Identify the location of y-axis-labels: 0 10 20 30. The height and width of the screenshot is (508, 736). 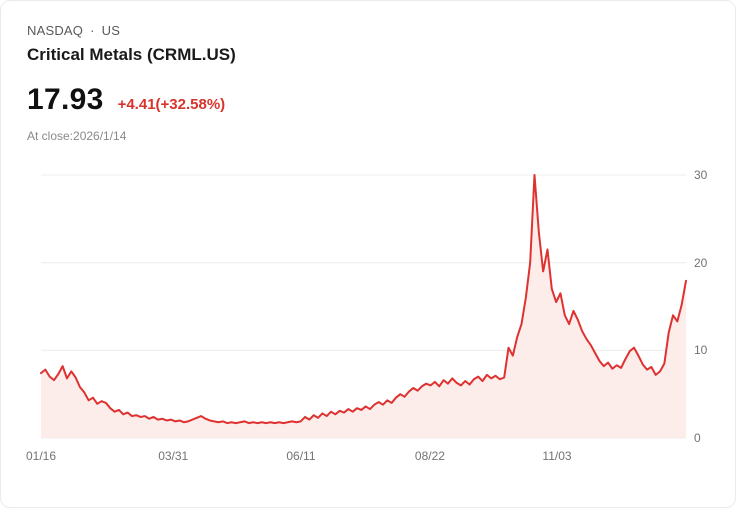
(714, 306).